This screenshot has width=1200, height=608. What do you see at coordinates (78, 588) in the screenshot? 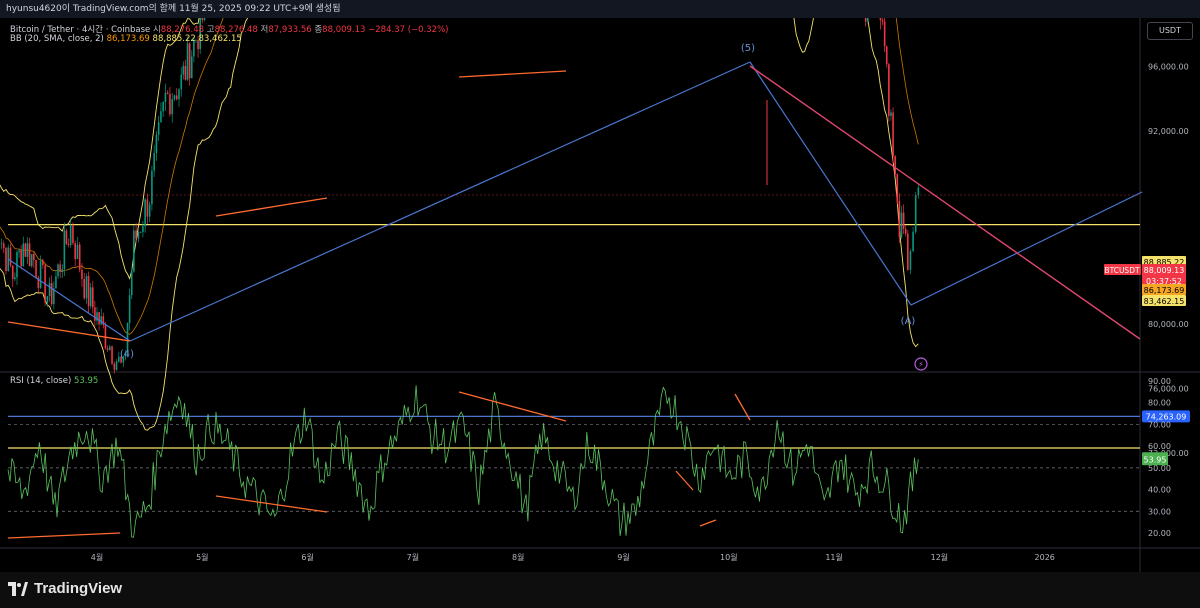
I see `tradingview-wordmark: TradingView` at bounding box center [78, 588].